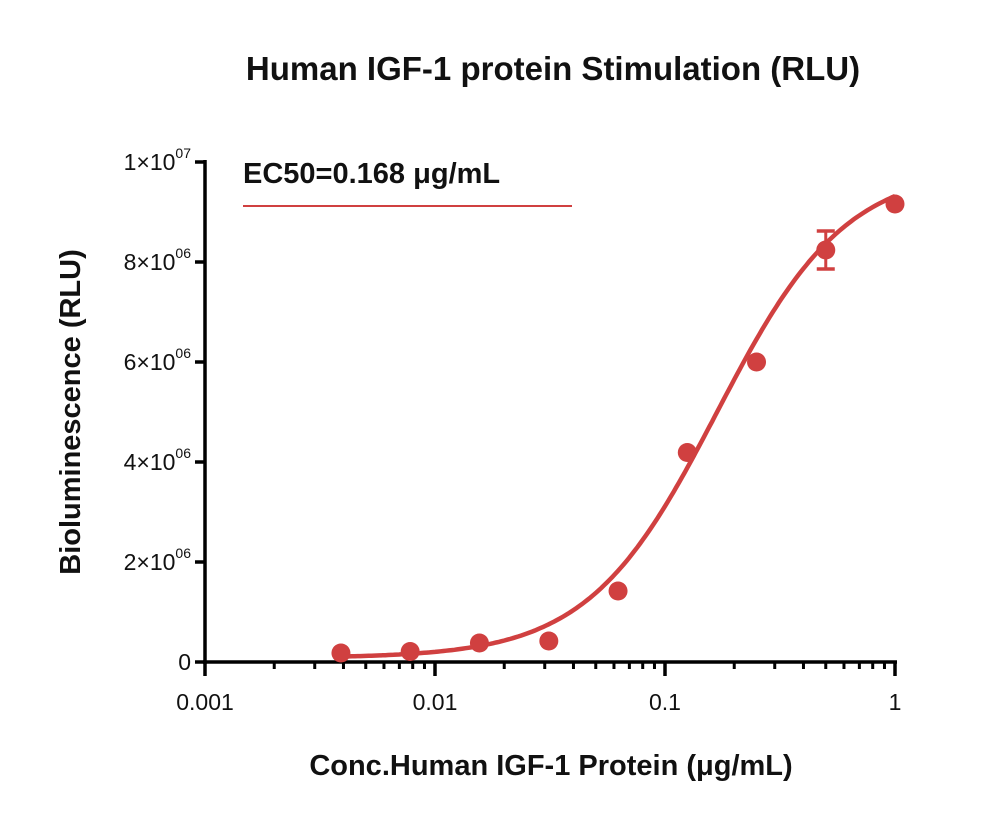 The width and height of the screenshot is (1000, 821). What do you see at coordinates (553, 68) in the screenshot?
I see `chart-title: Human IGF-1 protein Stimulation (RLU)` at bounding box center [553, 68].